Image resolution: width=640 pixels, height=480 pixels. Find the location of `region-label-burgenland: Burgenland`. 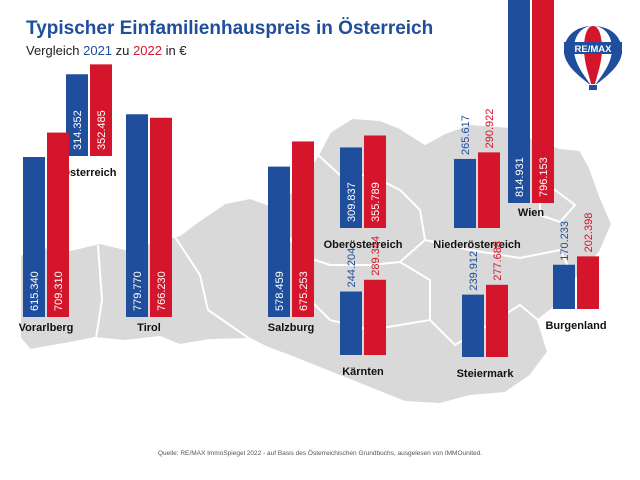

region-label-burgenland: Burgenland is located at coordinates (575, 326).